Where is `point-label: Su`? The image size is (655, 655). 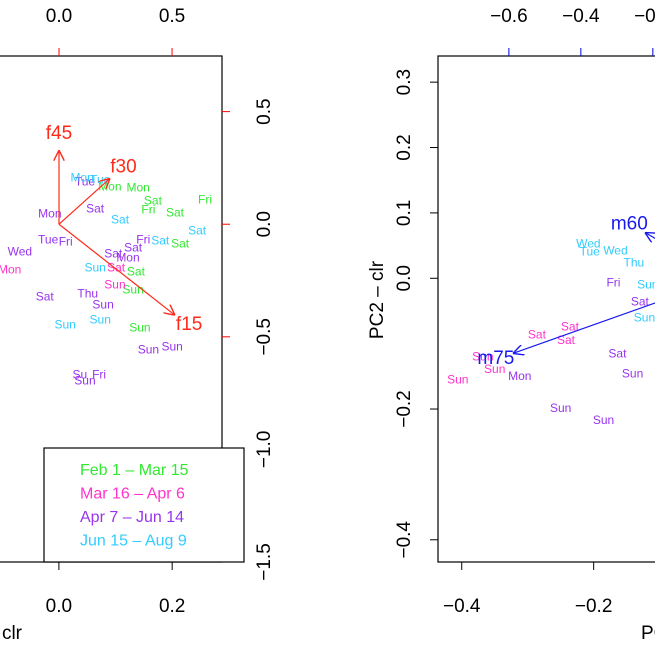
point-label: Su is located at coordinates (80, 374).